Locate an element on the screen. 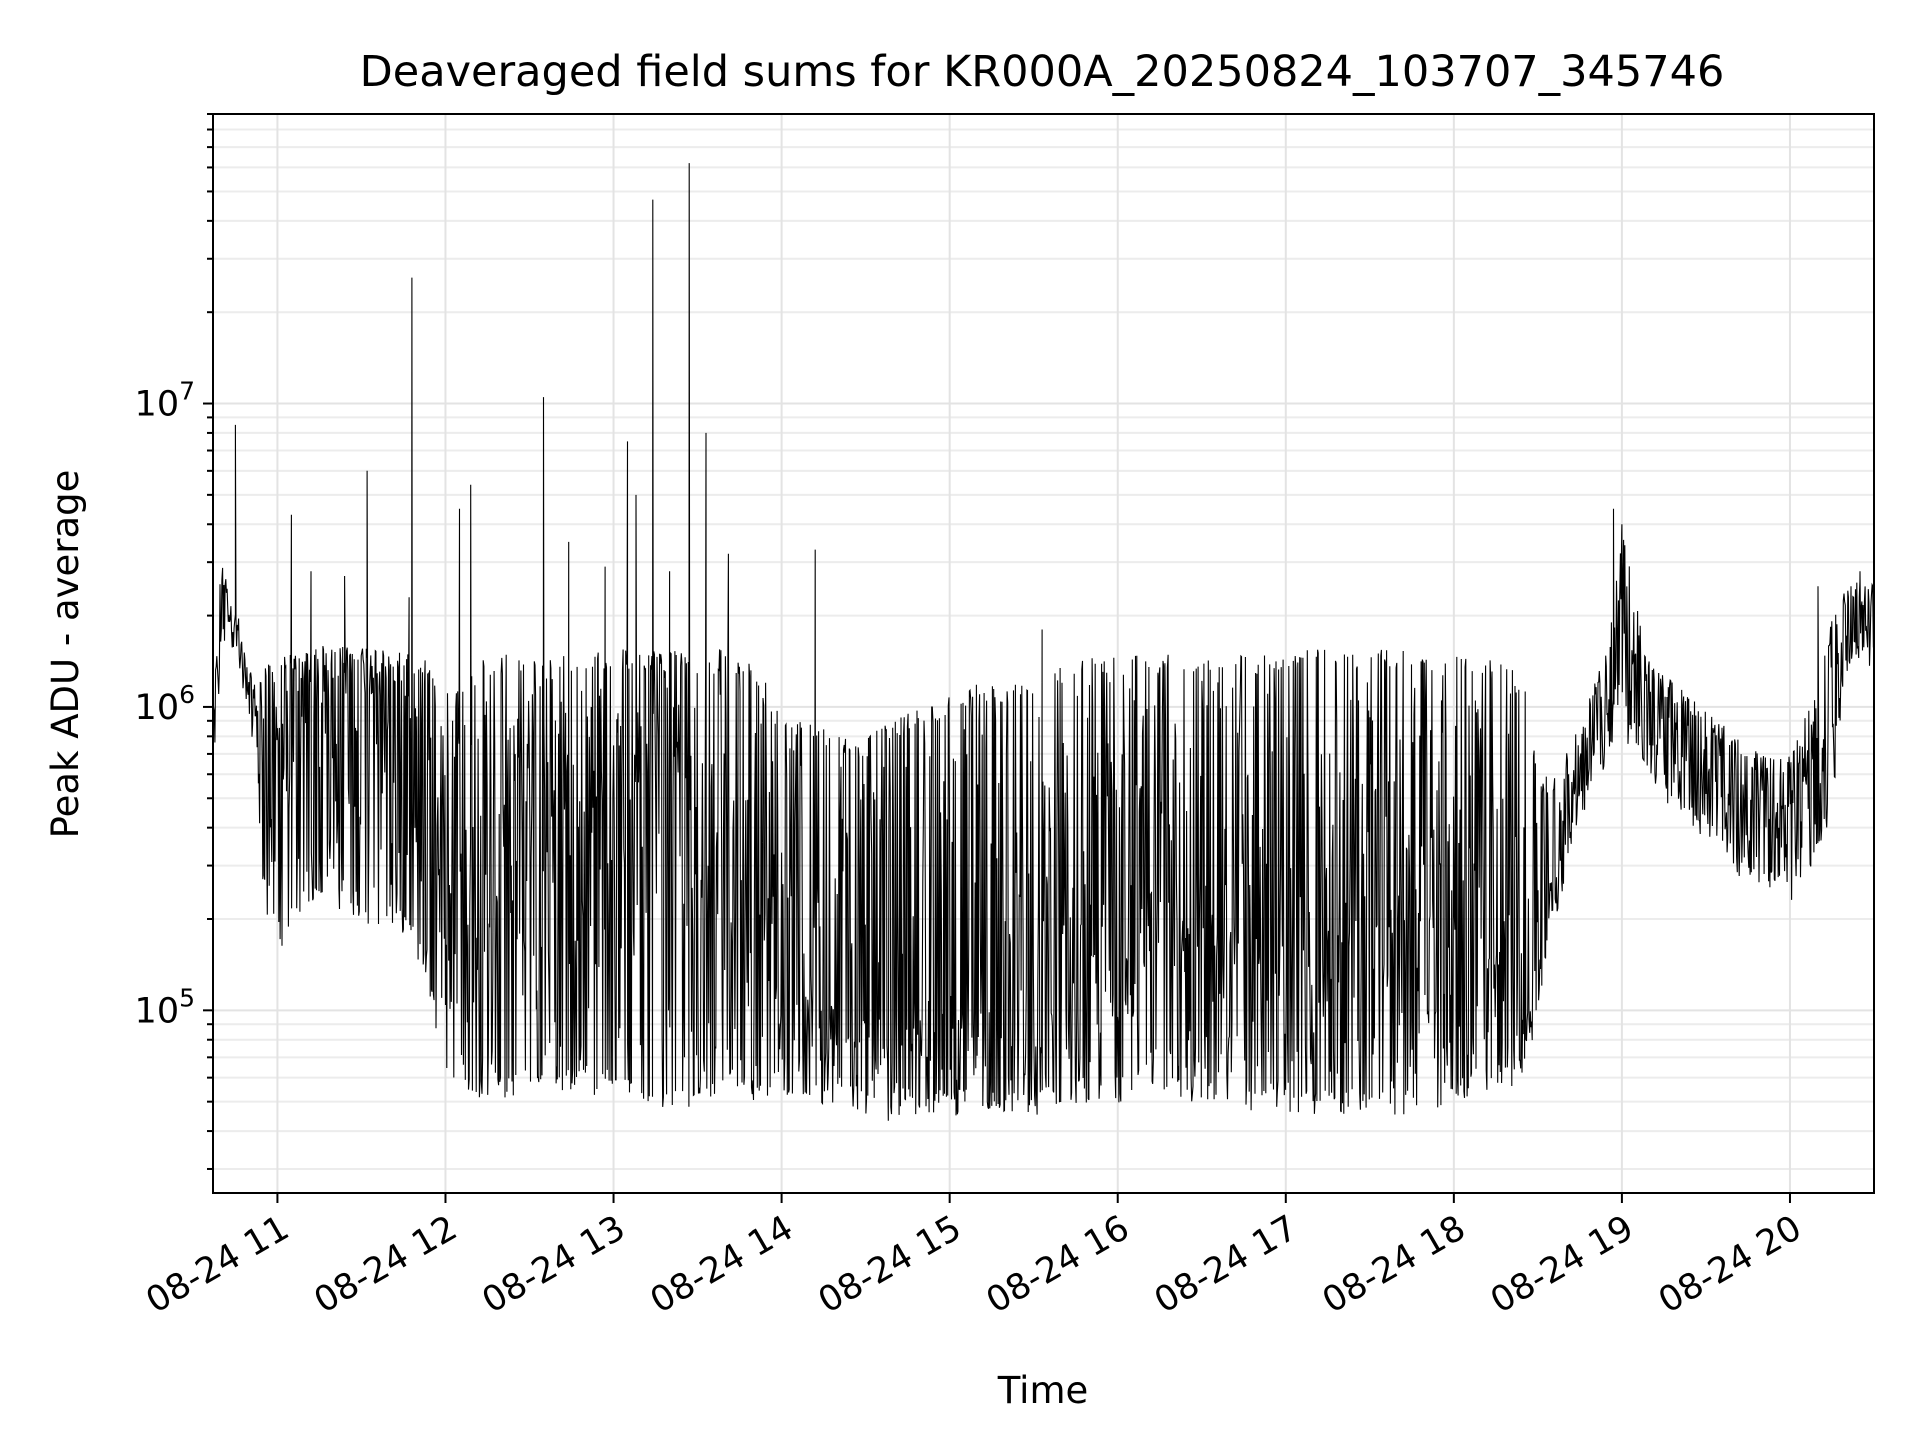 The width and height of the screenshot is (1920, 1440). y-tick-label: 10⁶ is located at coordinates (165, 704).